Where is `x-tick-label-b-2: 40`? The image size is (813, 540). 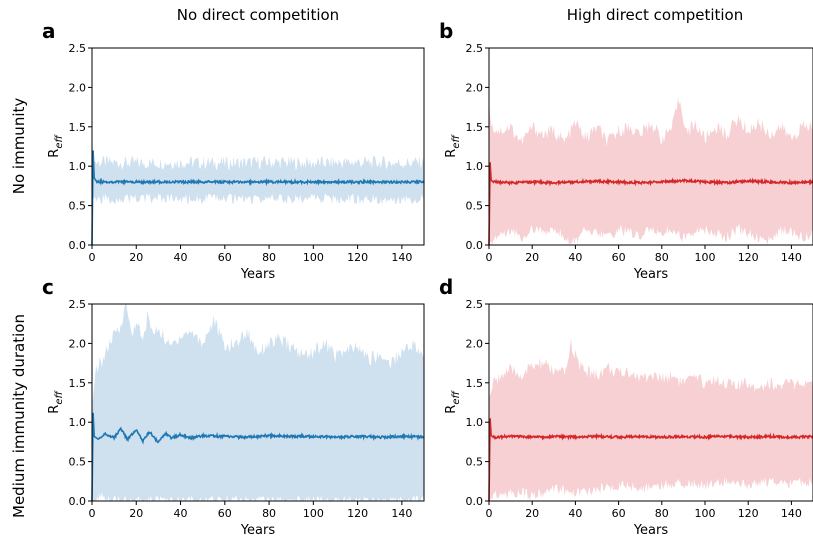
x-tick-label-b-2: 40 is located at coordinates (575, 257).